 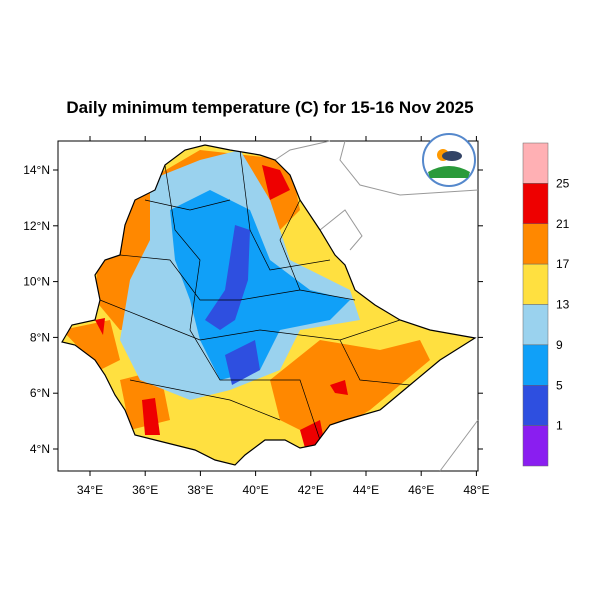 What do you see at coordinates (311, 490) in the screenshot?
I see `x-tick-label: 42°E` at bounding box center [311, 490].